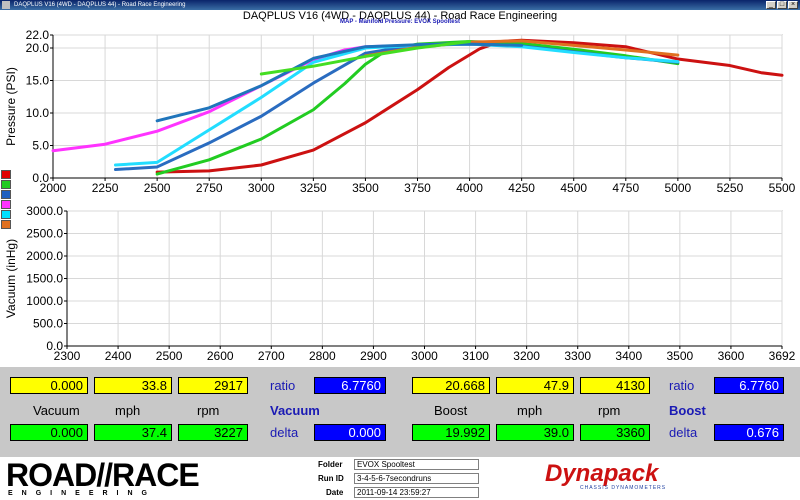  I want to click on road-race-logo: ROAD//RACE, so click(103, 475).